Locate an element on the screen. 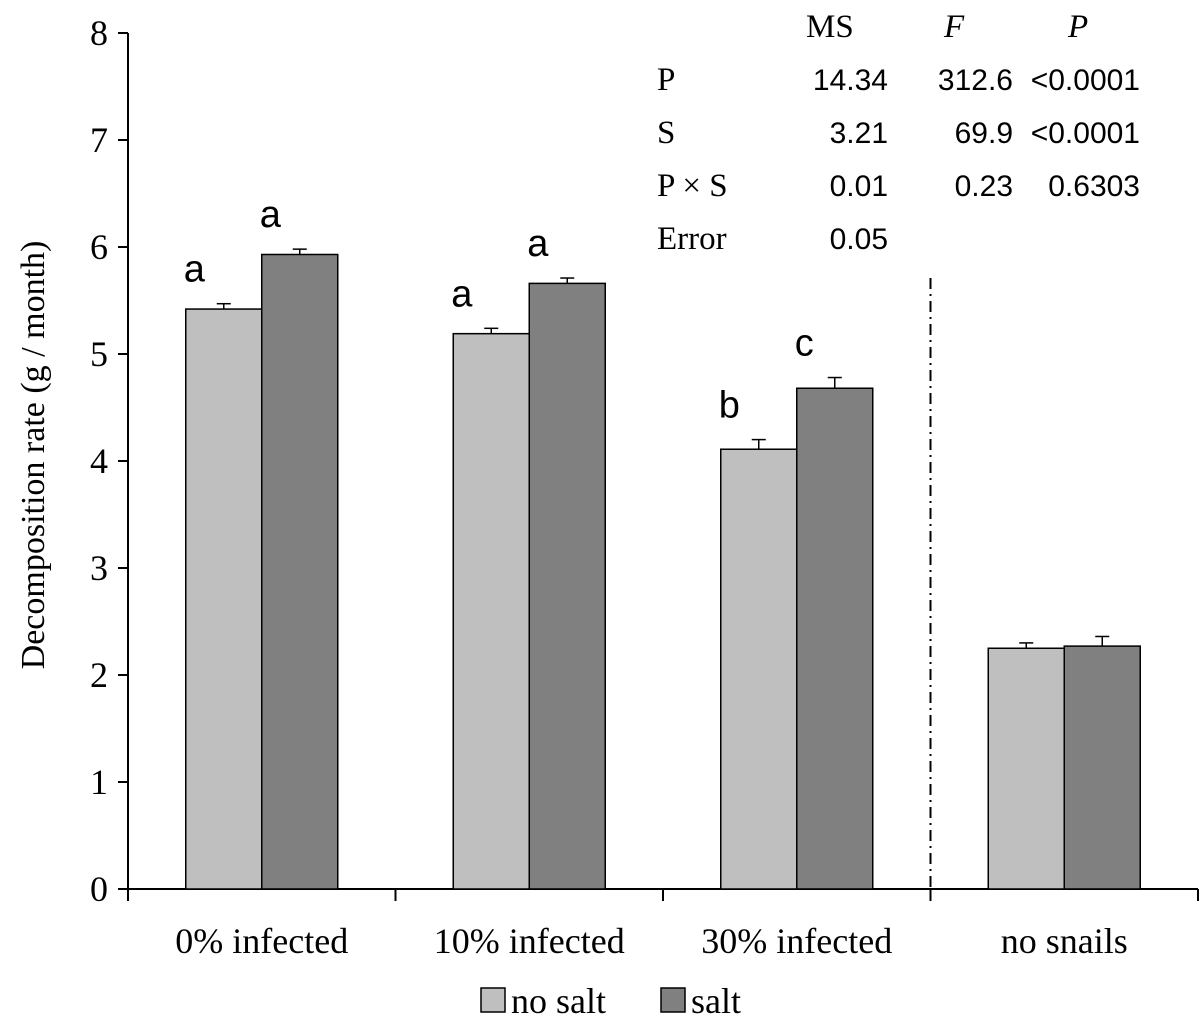 Image resolution: width=1199 pixels, height=1030 pixels. table-row-label: S is located at coordinates (666, 133).